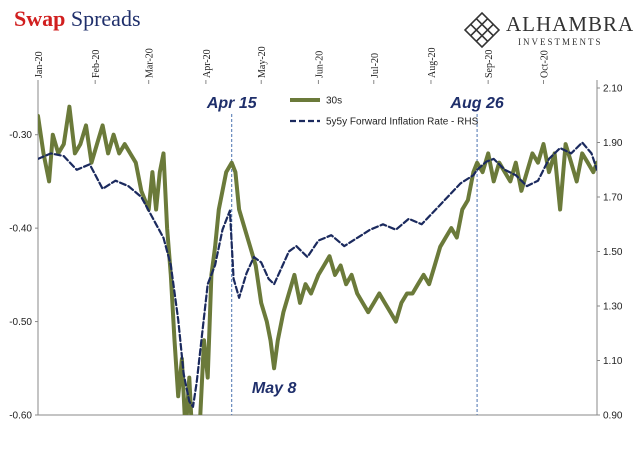 The height and width of the screenshot is (461, 641). Describe the element at coordinates (105, 18) in the screenshot. I see `chart-title-part2: Spreads` at that location.